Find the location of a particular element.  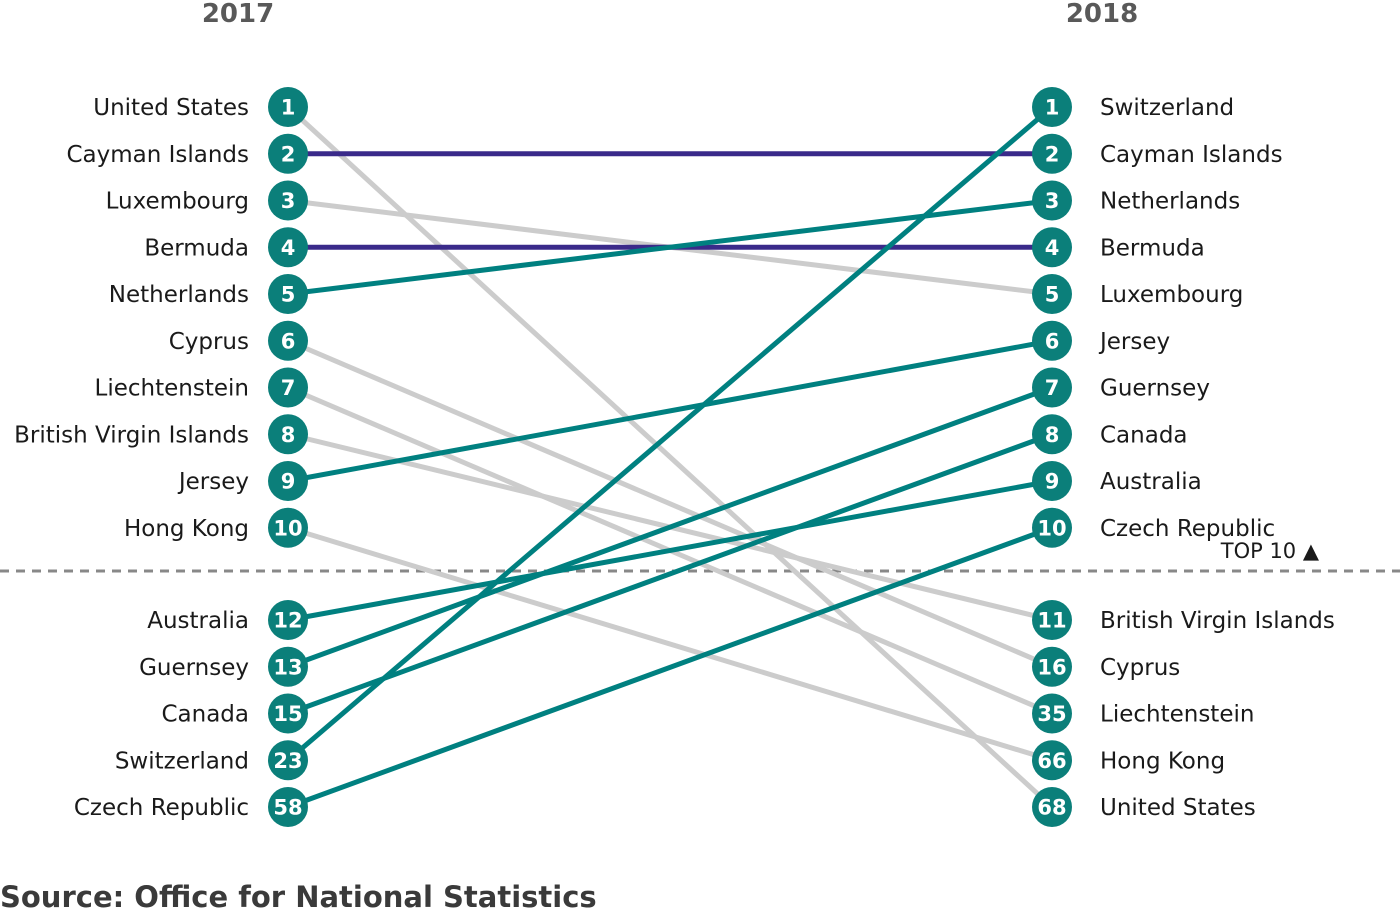

right-country-label: Luxembourg is located at coordinates (1171, 295).